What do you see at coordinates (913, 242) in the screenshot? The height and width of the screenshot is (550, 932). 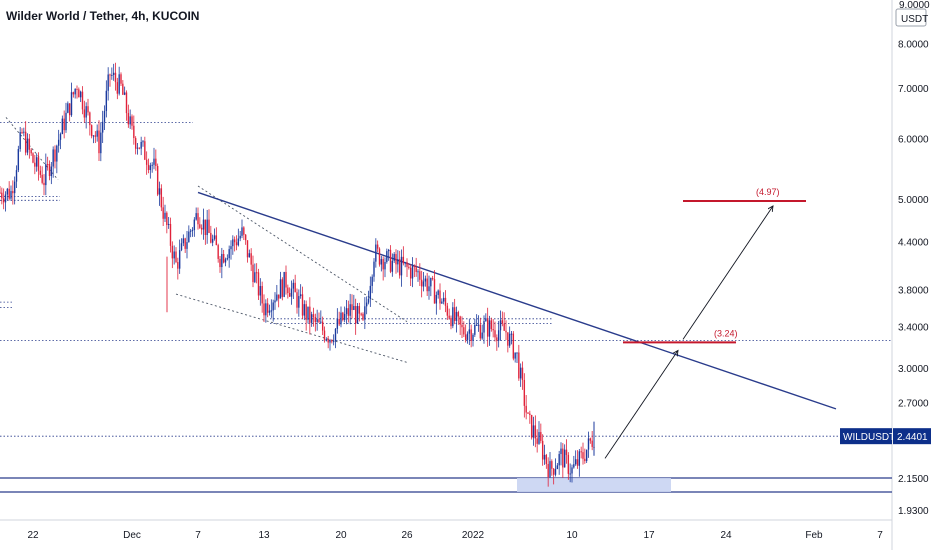 I see `price-tick-label: 4.4000` at bounding box center [913, 242].